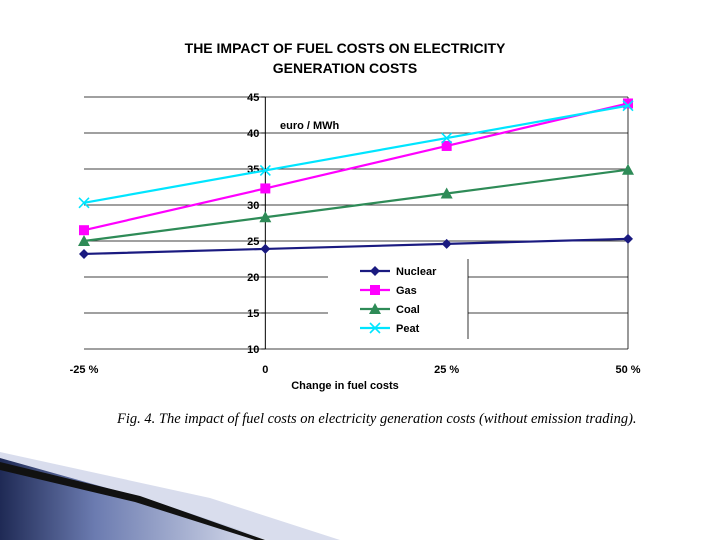 The image size is (720, 540). What do you see at coordinates (406, 291) in the screenshot?
I see `legend-label-gas: Gas` at bounding box center [406, 291].